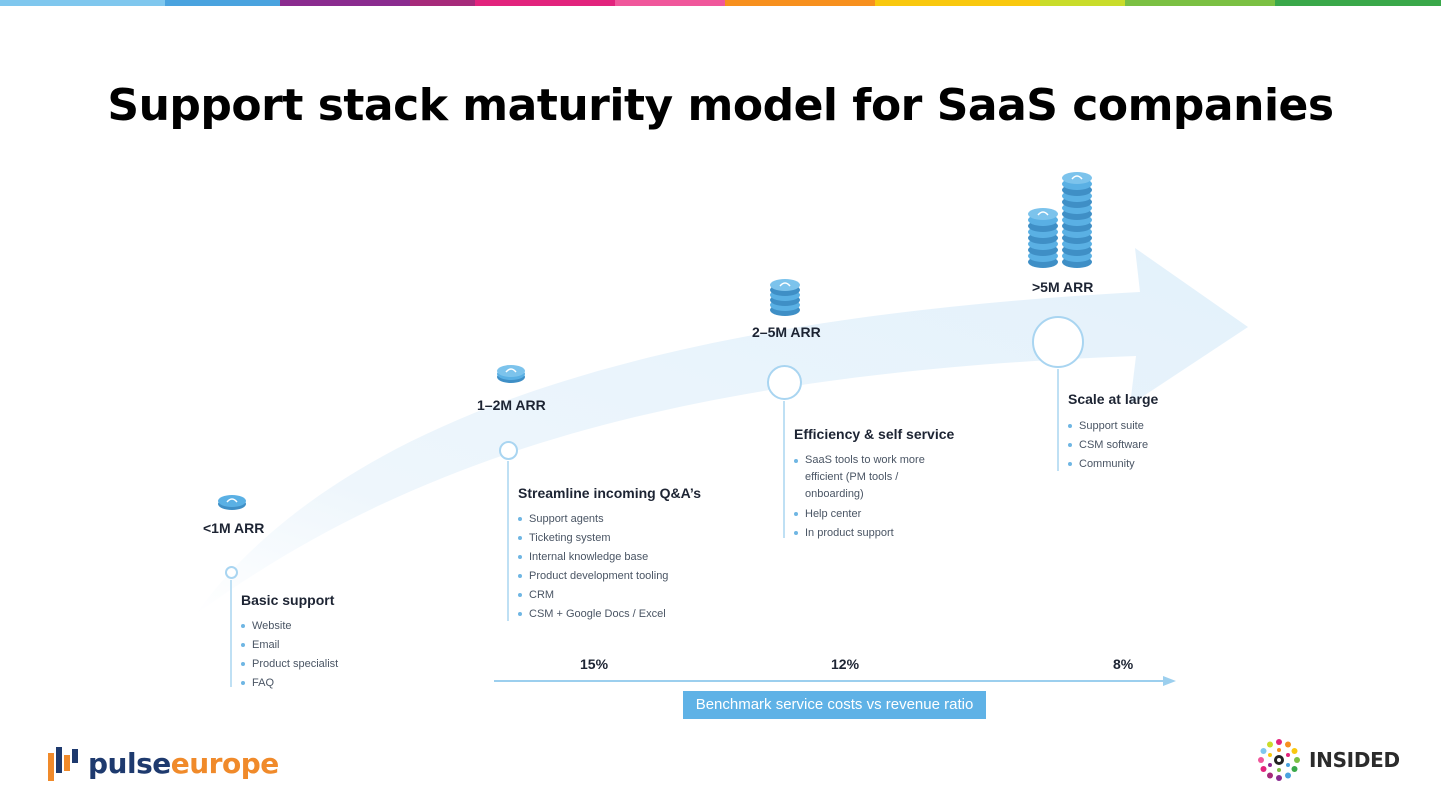  I want to click on insided-logo: INSIDED, so click(1327, 760).